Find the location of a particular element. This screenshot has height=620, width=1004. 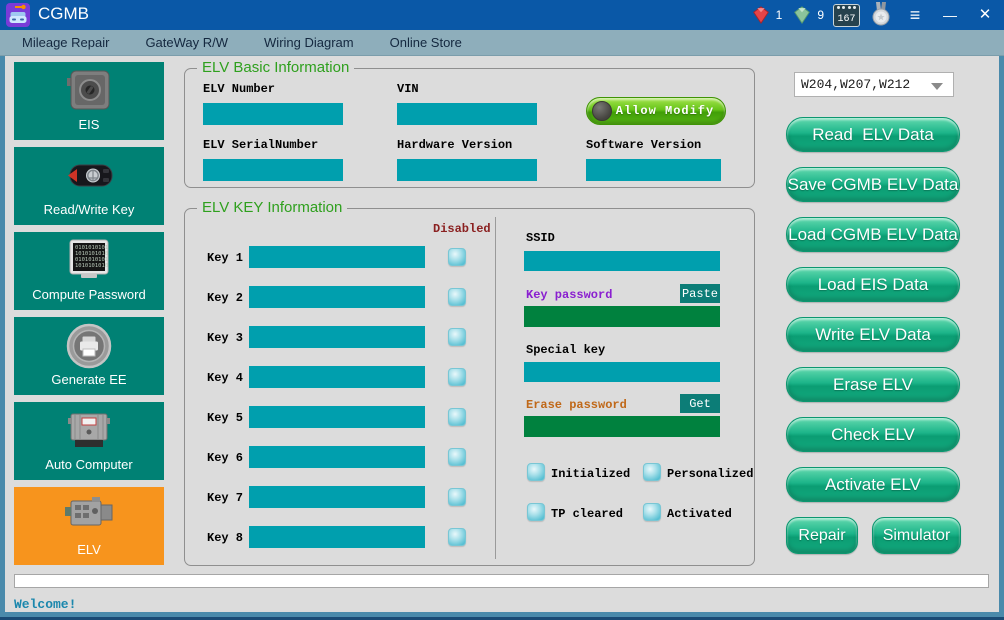

elv-module-icon is located at coordinates (89, 514).